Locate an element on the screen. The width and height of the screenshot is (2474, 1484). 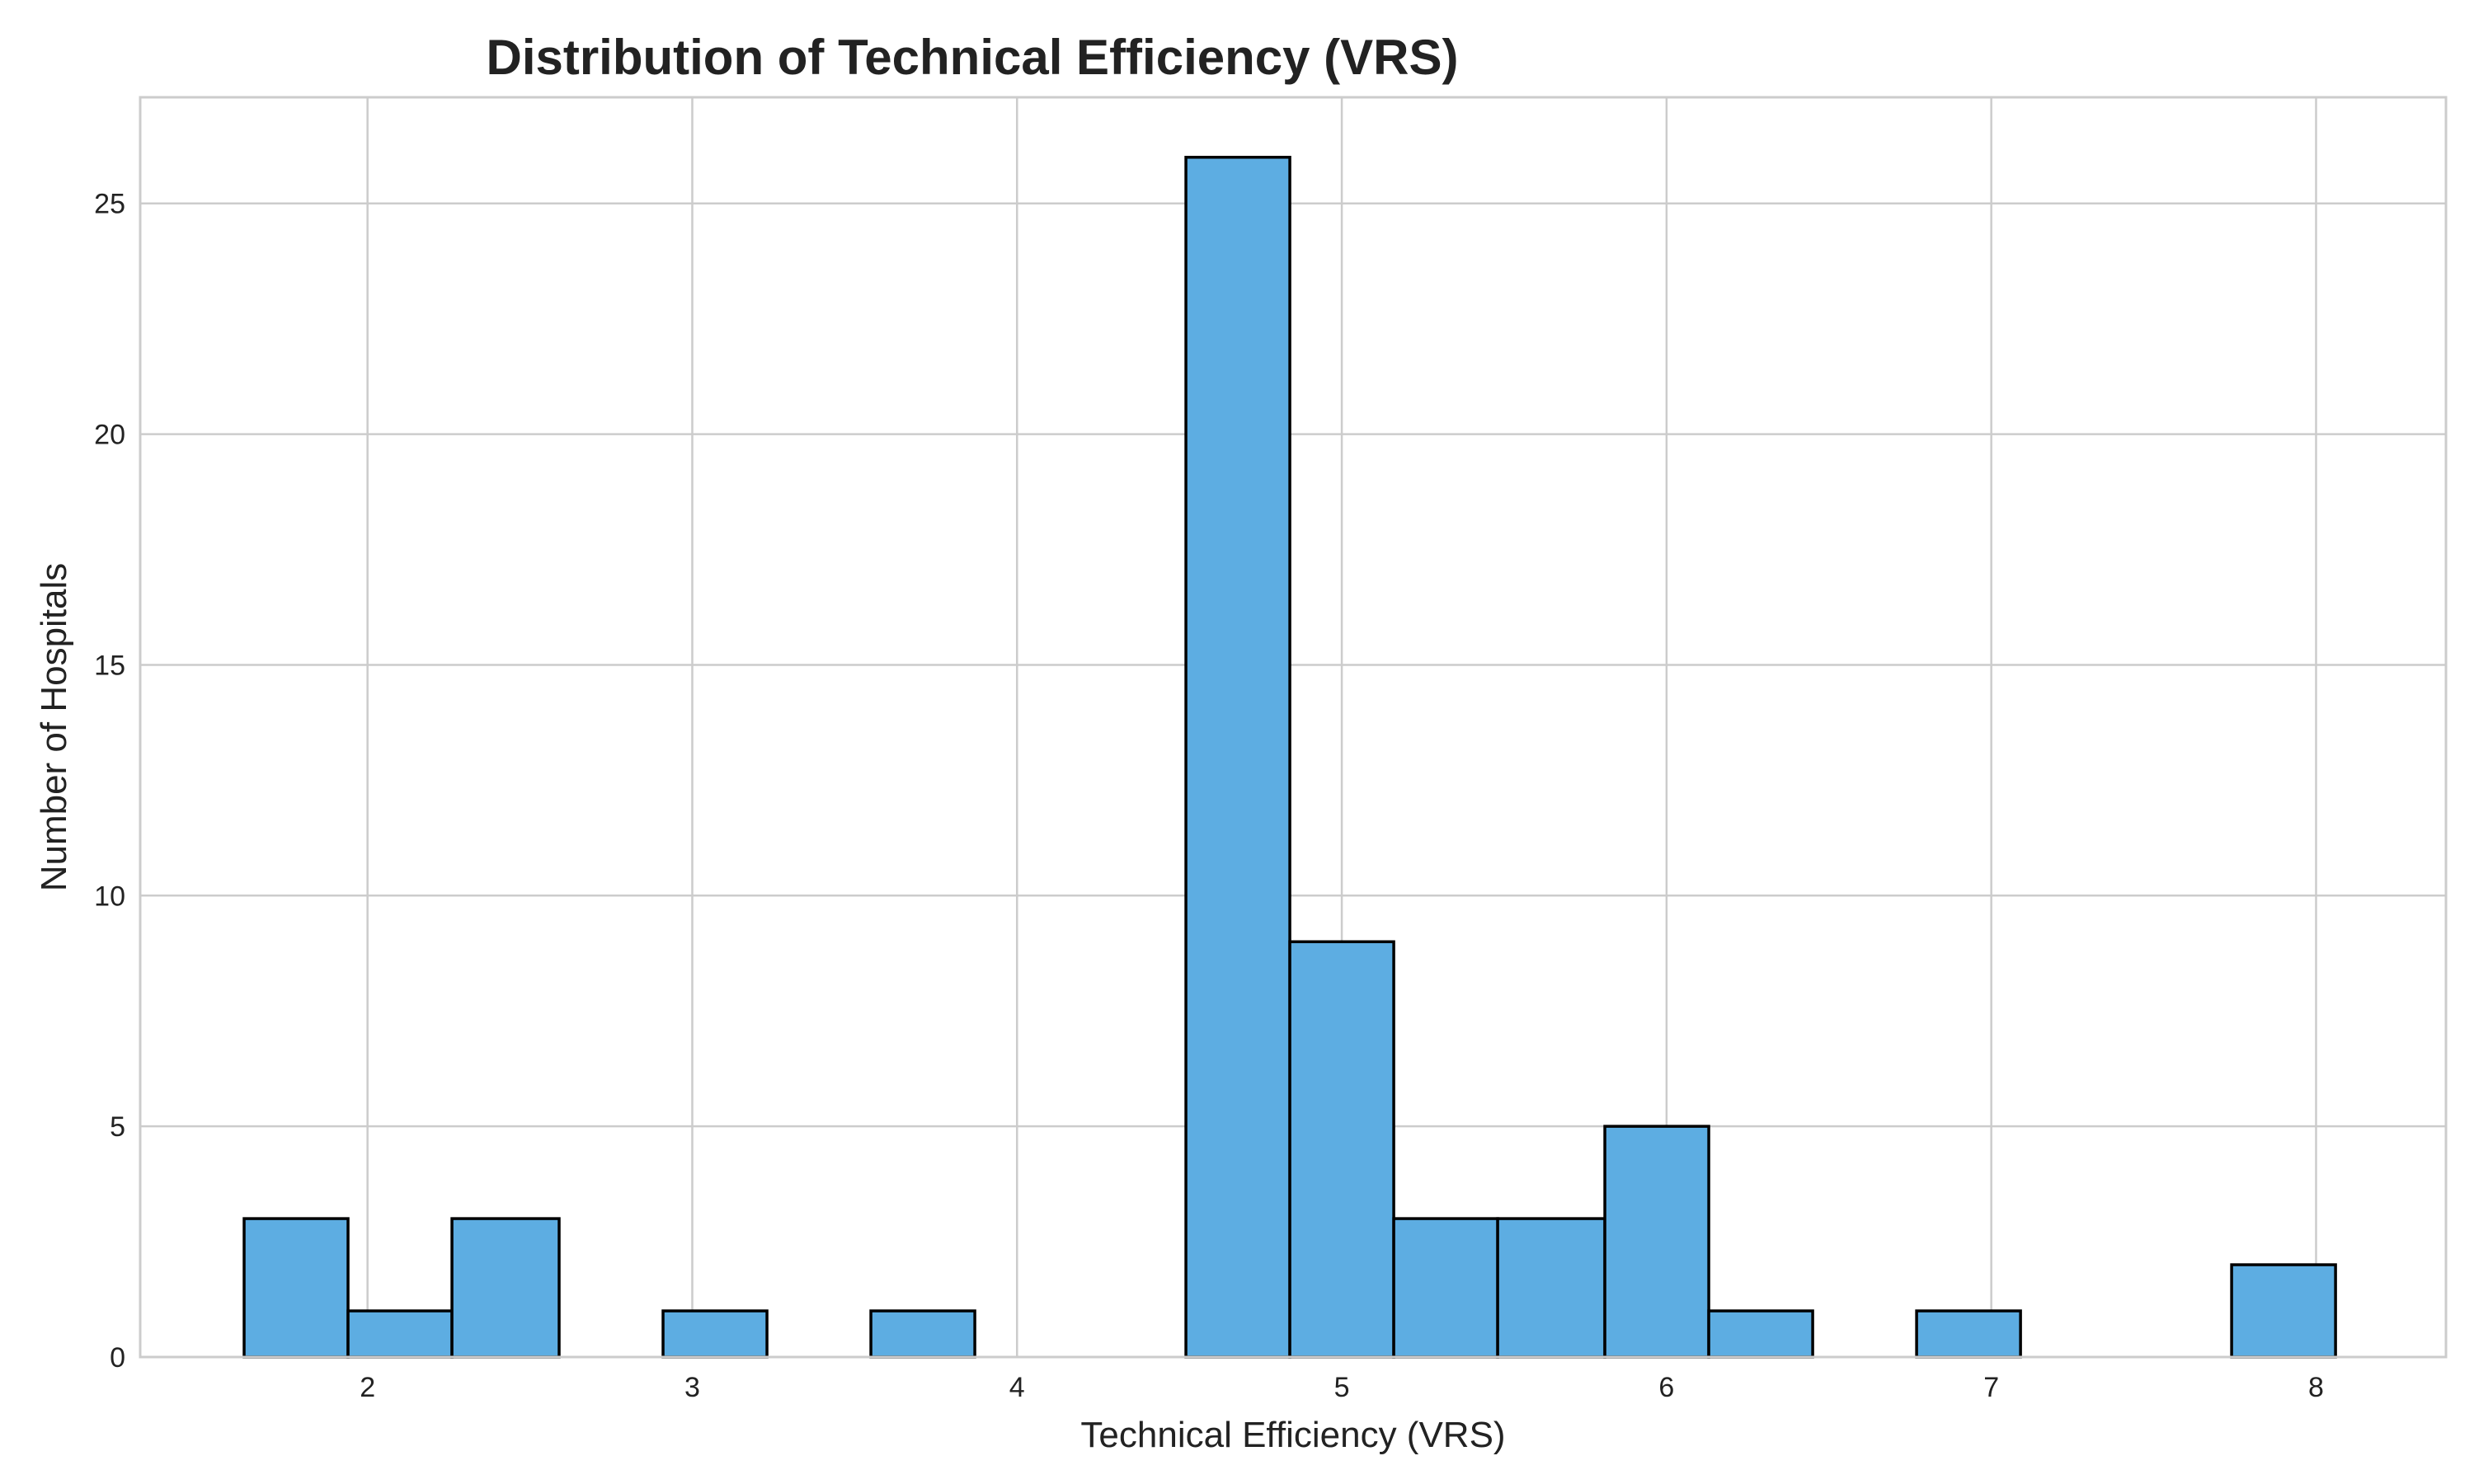
x-axis-label: Technical Efficiency (VRS) is located at coordinates (1292, 1435).